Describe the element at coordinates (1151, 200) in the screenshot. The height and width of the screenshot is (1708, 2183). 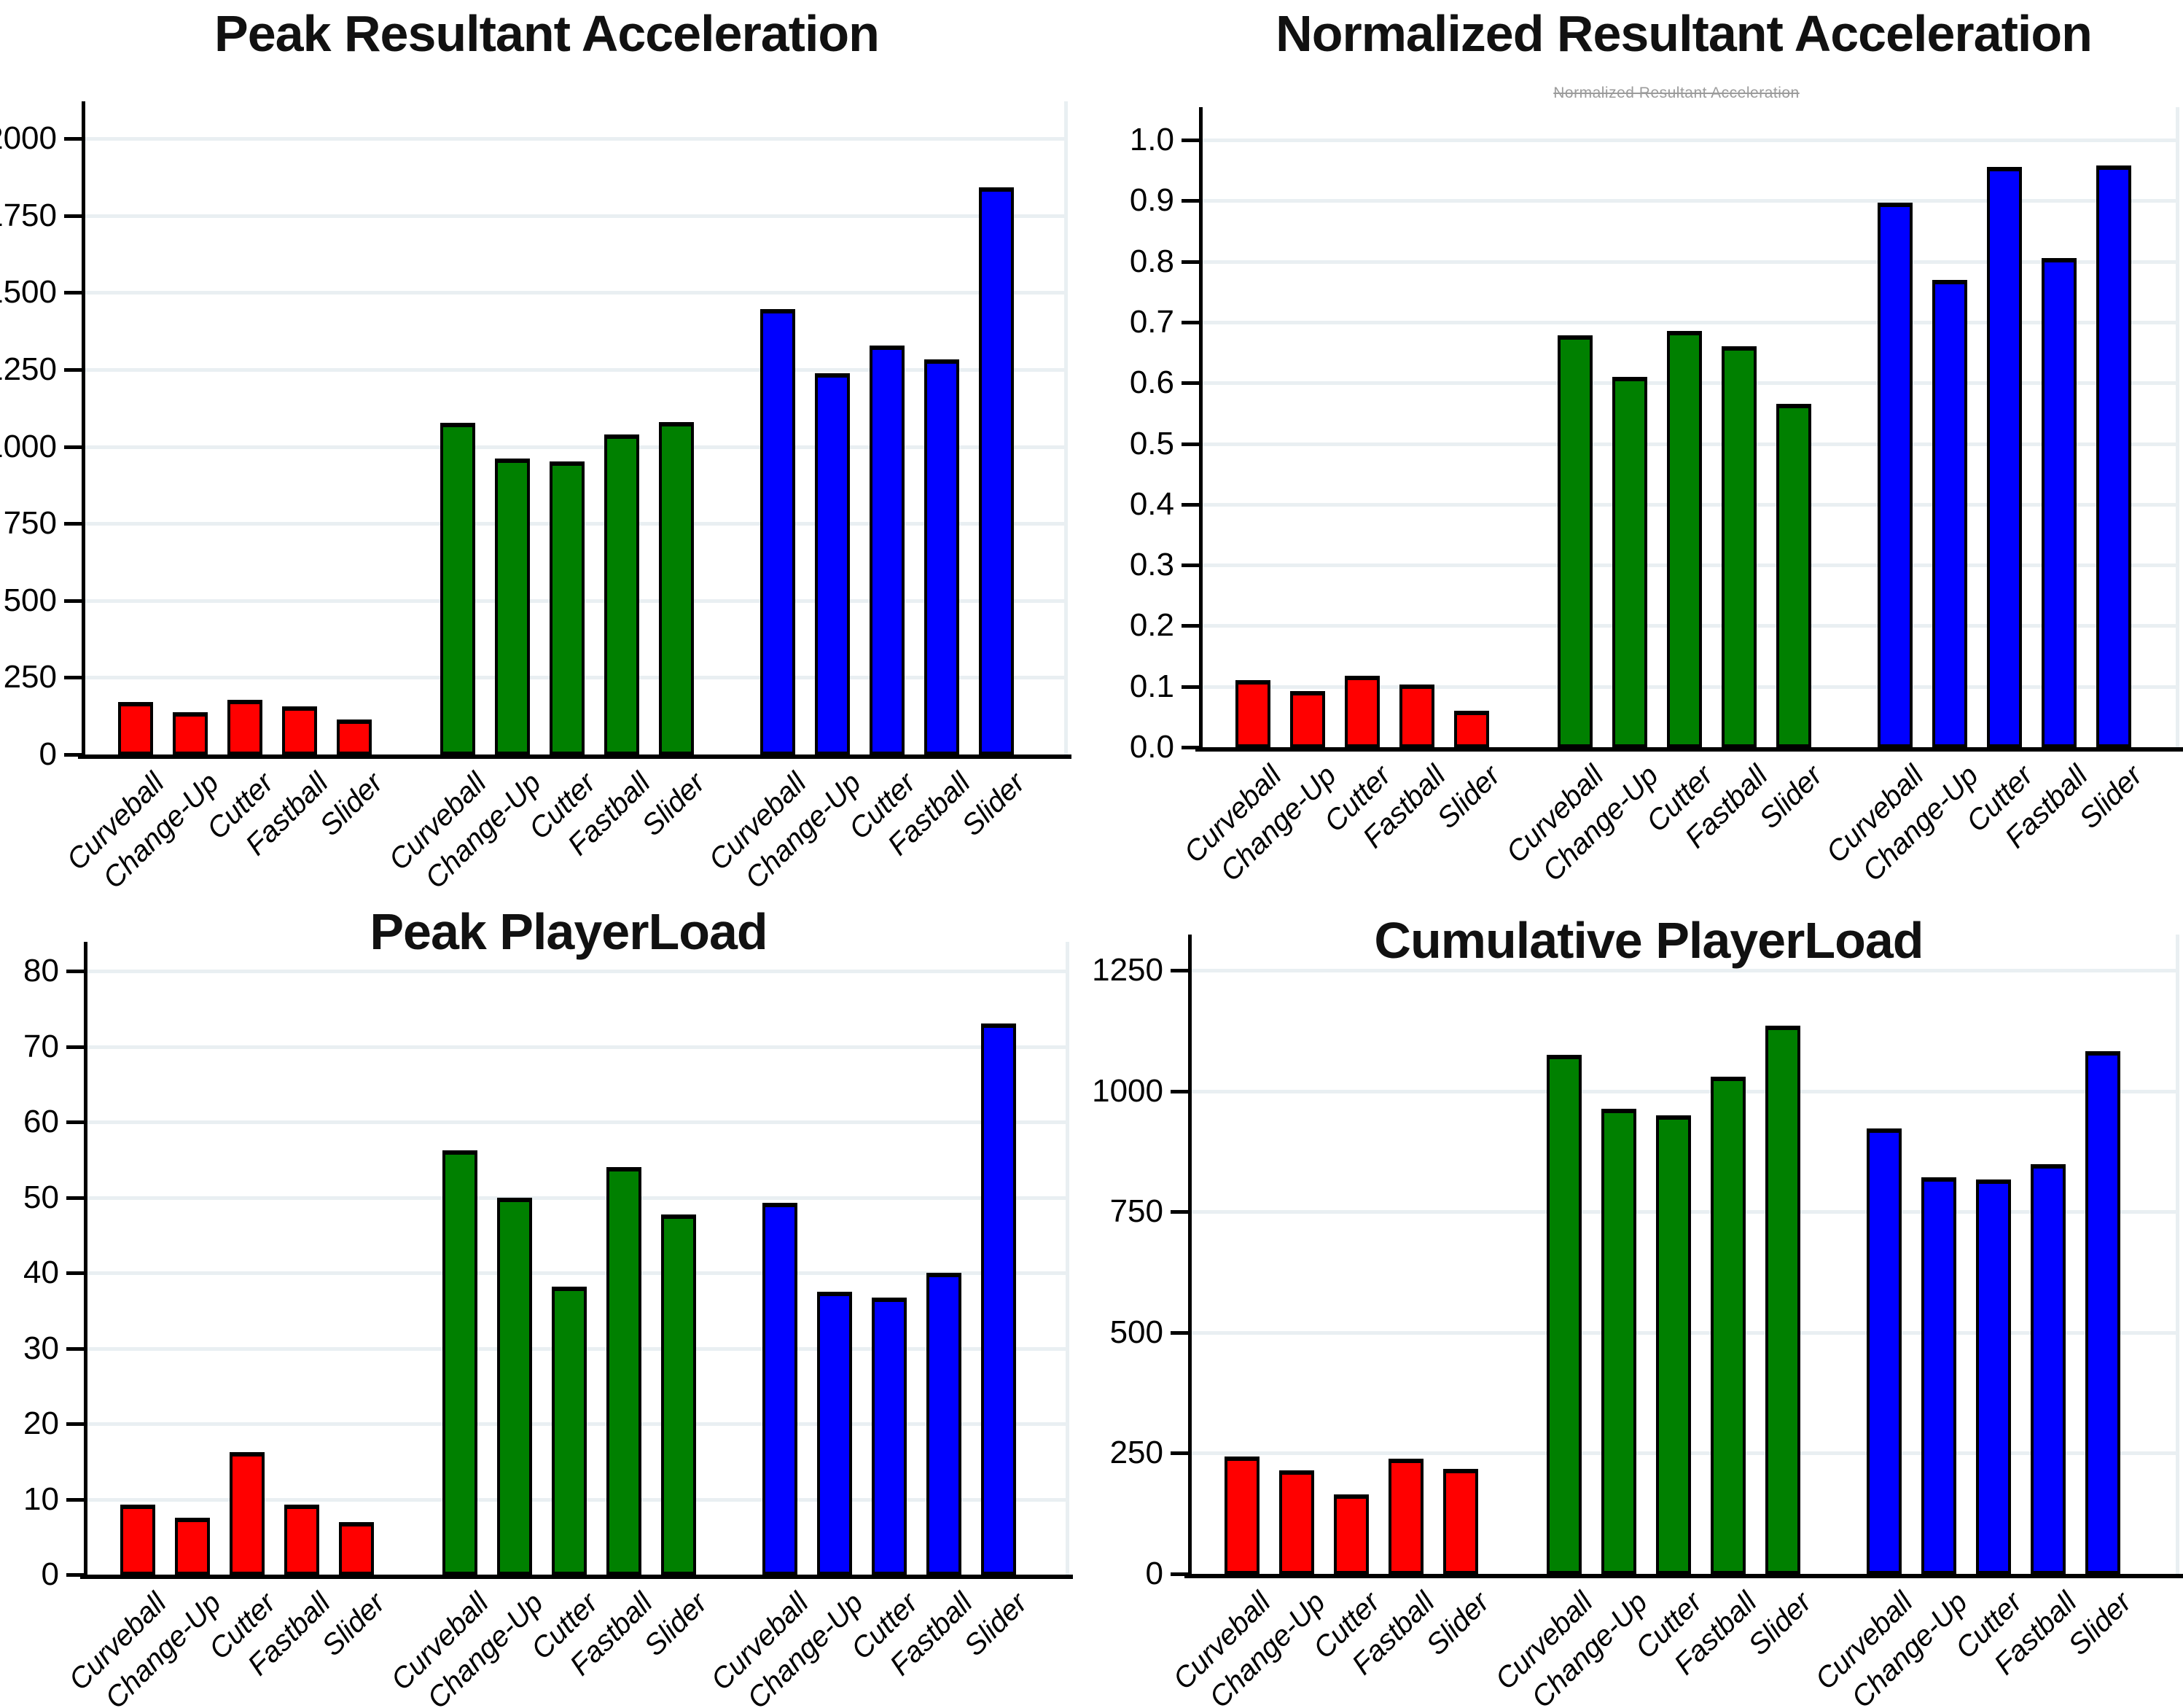
I see `y-tick-label: 0.9` at that location.